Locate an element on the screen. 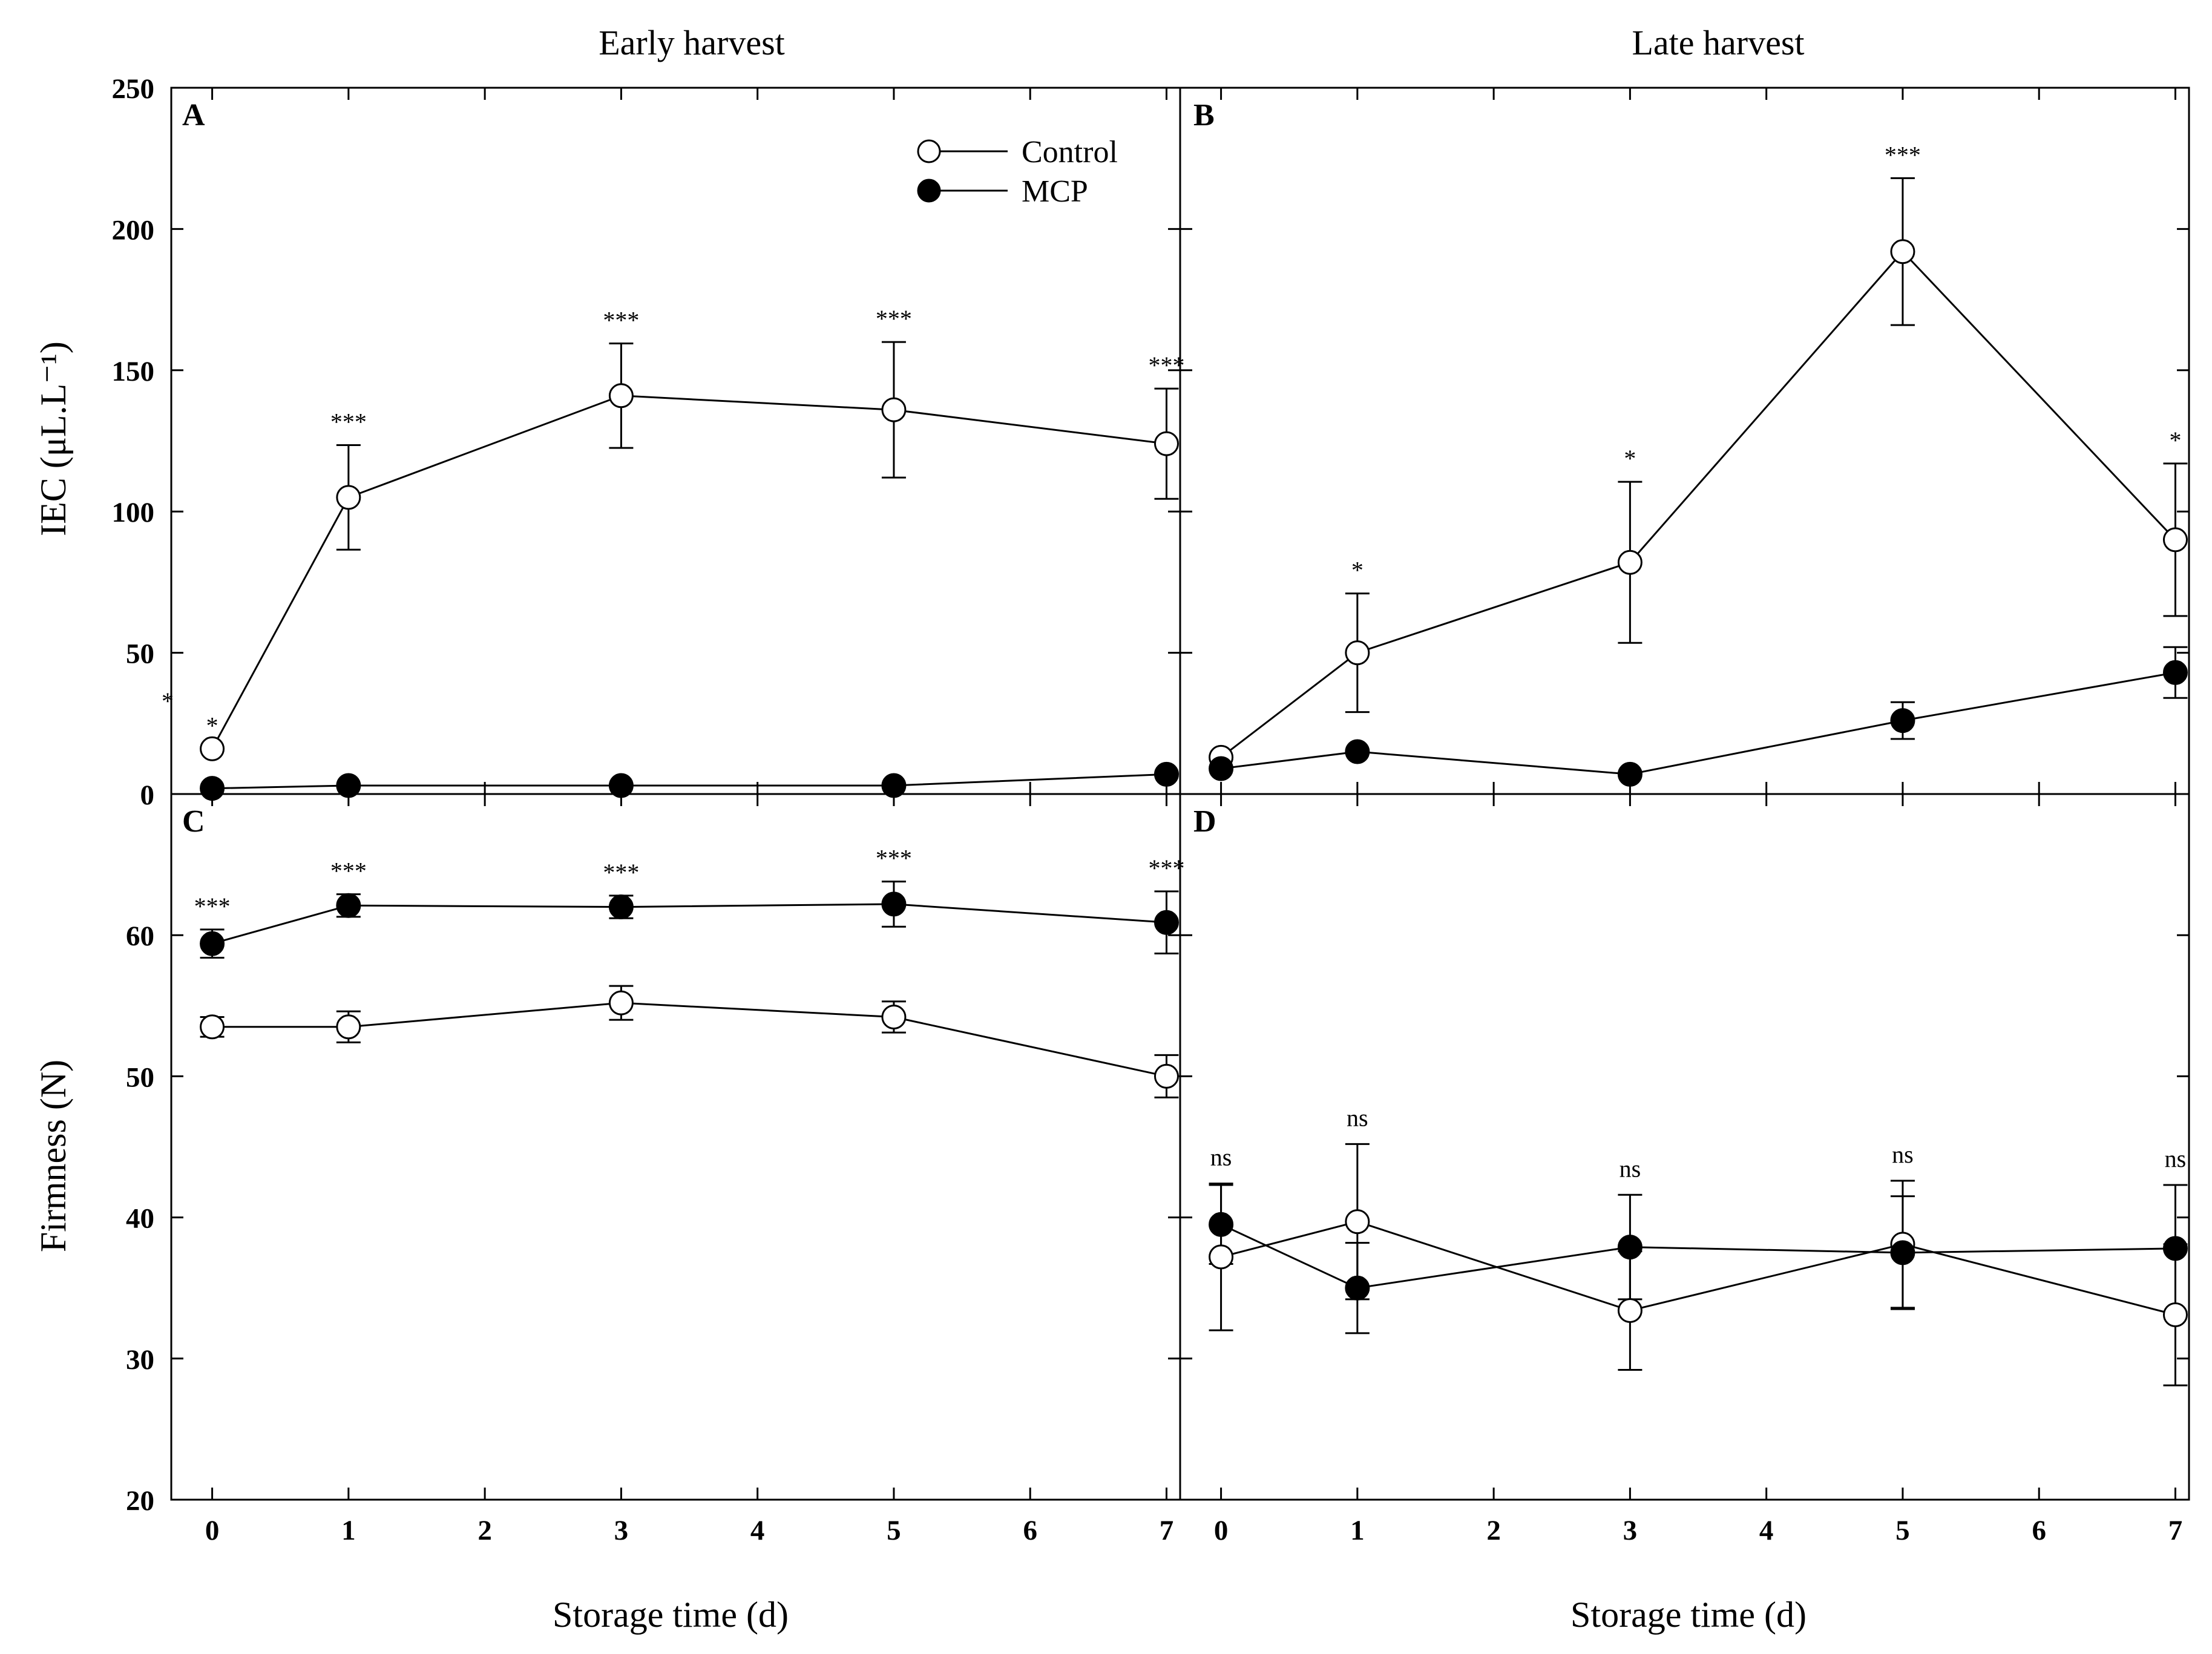 This screenshot has width=2212, height=1654. y-axis-title-iec: IEC (μL.L⁻¹) is located at coordinates (53, 438).